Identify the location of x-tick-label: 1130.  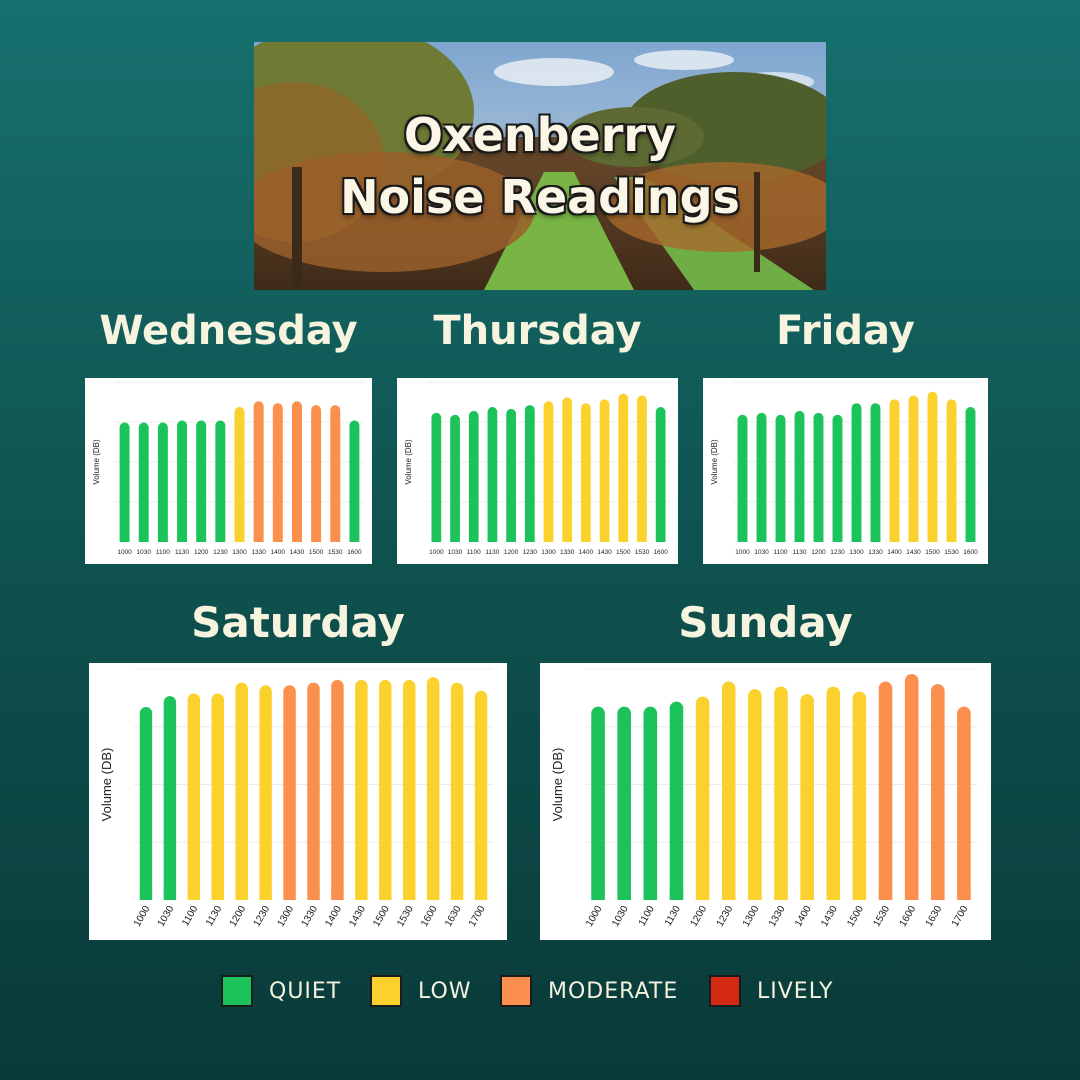
(182, 552).